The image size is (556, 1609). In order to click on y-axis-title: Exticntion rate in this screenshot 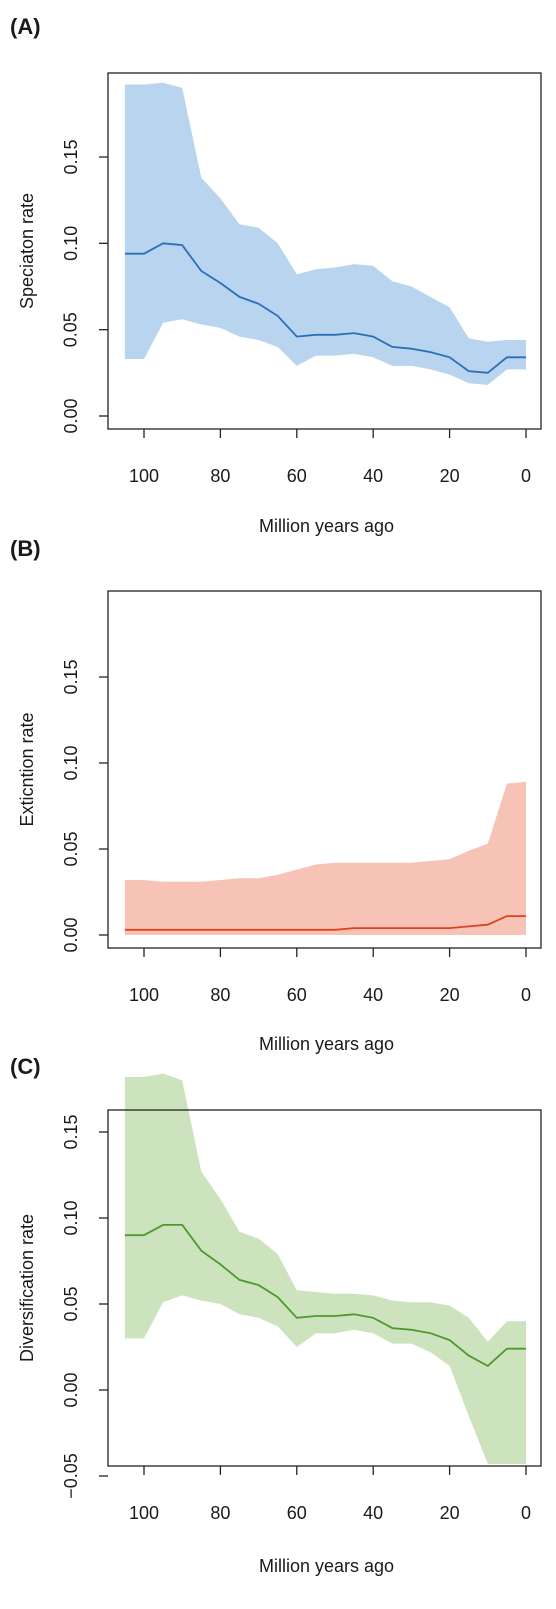, I will do `click(27, 769)`.